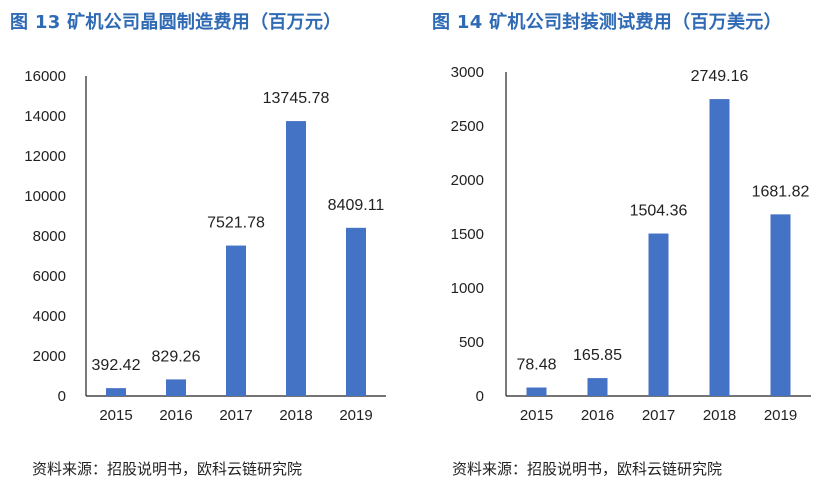 Image resolution: width=840 pixels, height=498 pixels. Describe the element at coordinates (116, 365) in the screenshot. I see `data-label-2015: 392.42` at that location.